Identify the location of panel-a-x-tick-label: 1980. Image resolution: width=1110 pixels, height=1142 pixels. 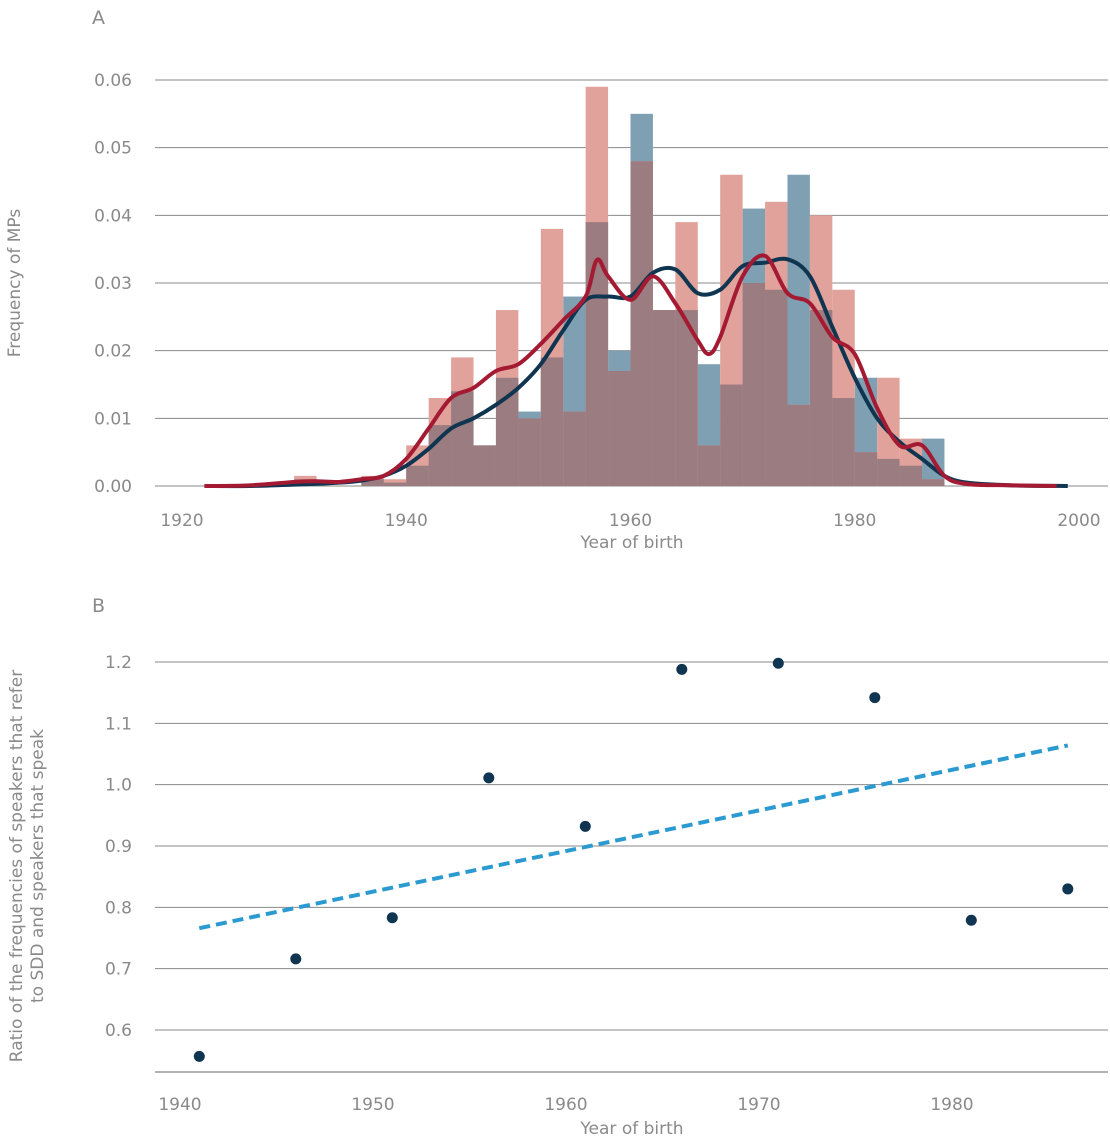
(854, 521).